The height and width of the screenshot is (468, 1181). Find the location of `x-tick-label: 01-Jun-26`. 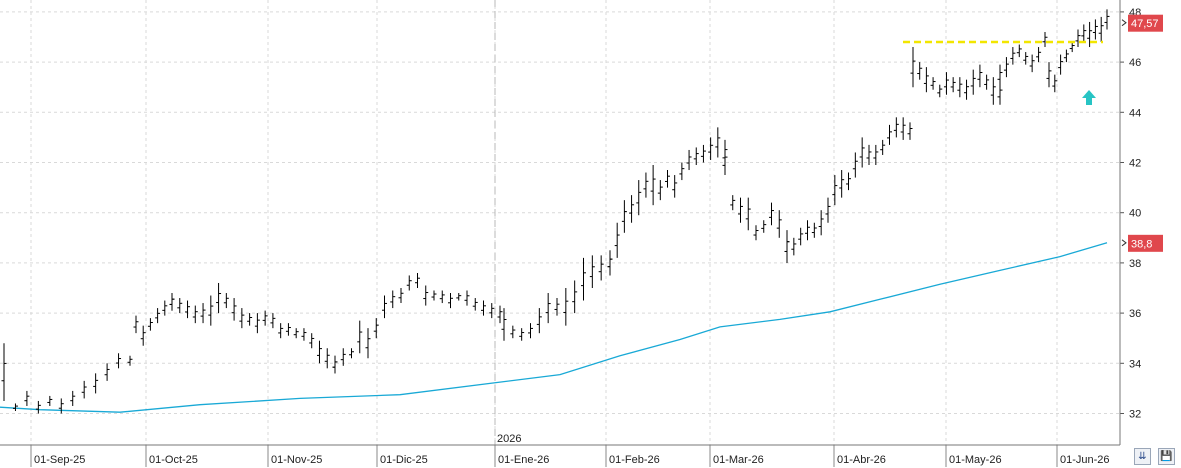

x-tick-label: 01-Jun-26 is located at coordinates (1085, 460).